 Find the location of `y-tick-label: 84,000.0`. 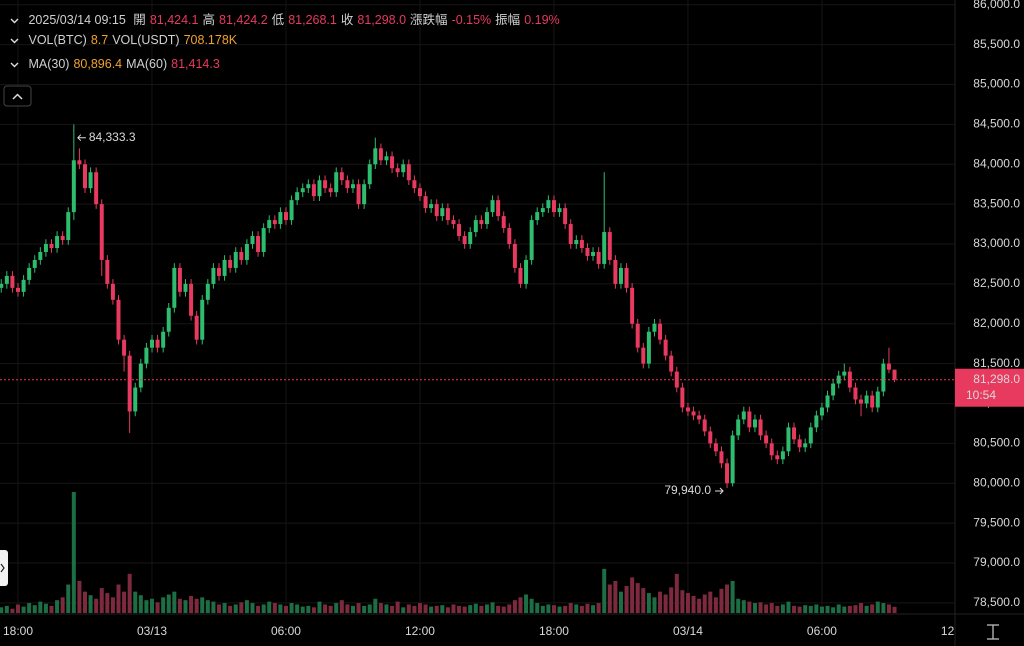

y-tick-label: 84,000.0 is located at coordinates (996, 163).